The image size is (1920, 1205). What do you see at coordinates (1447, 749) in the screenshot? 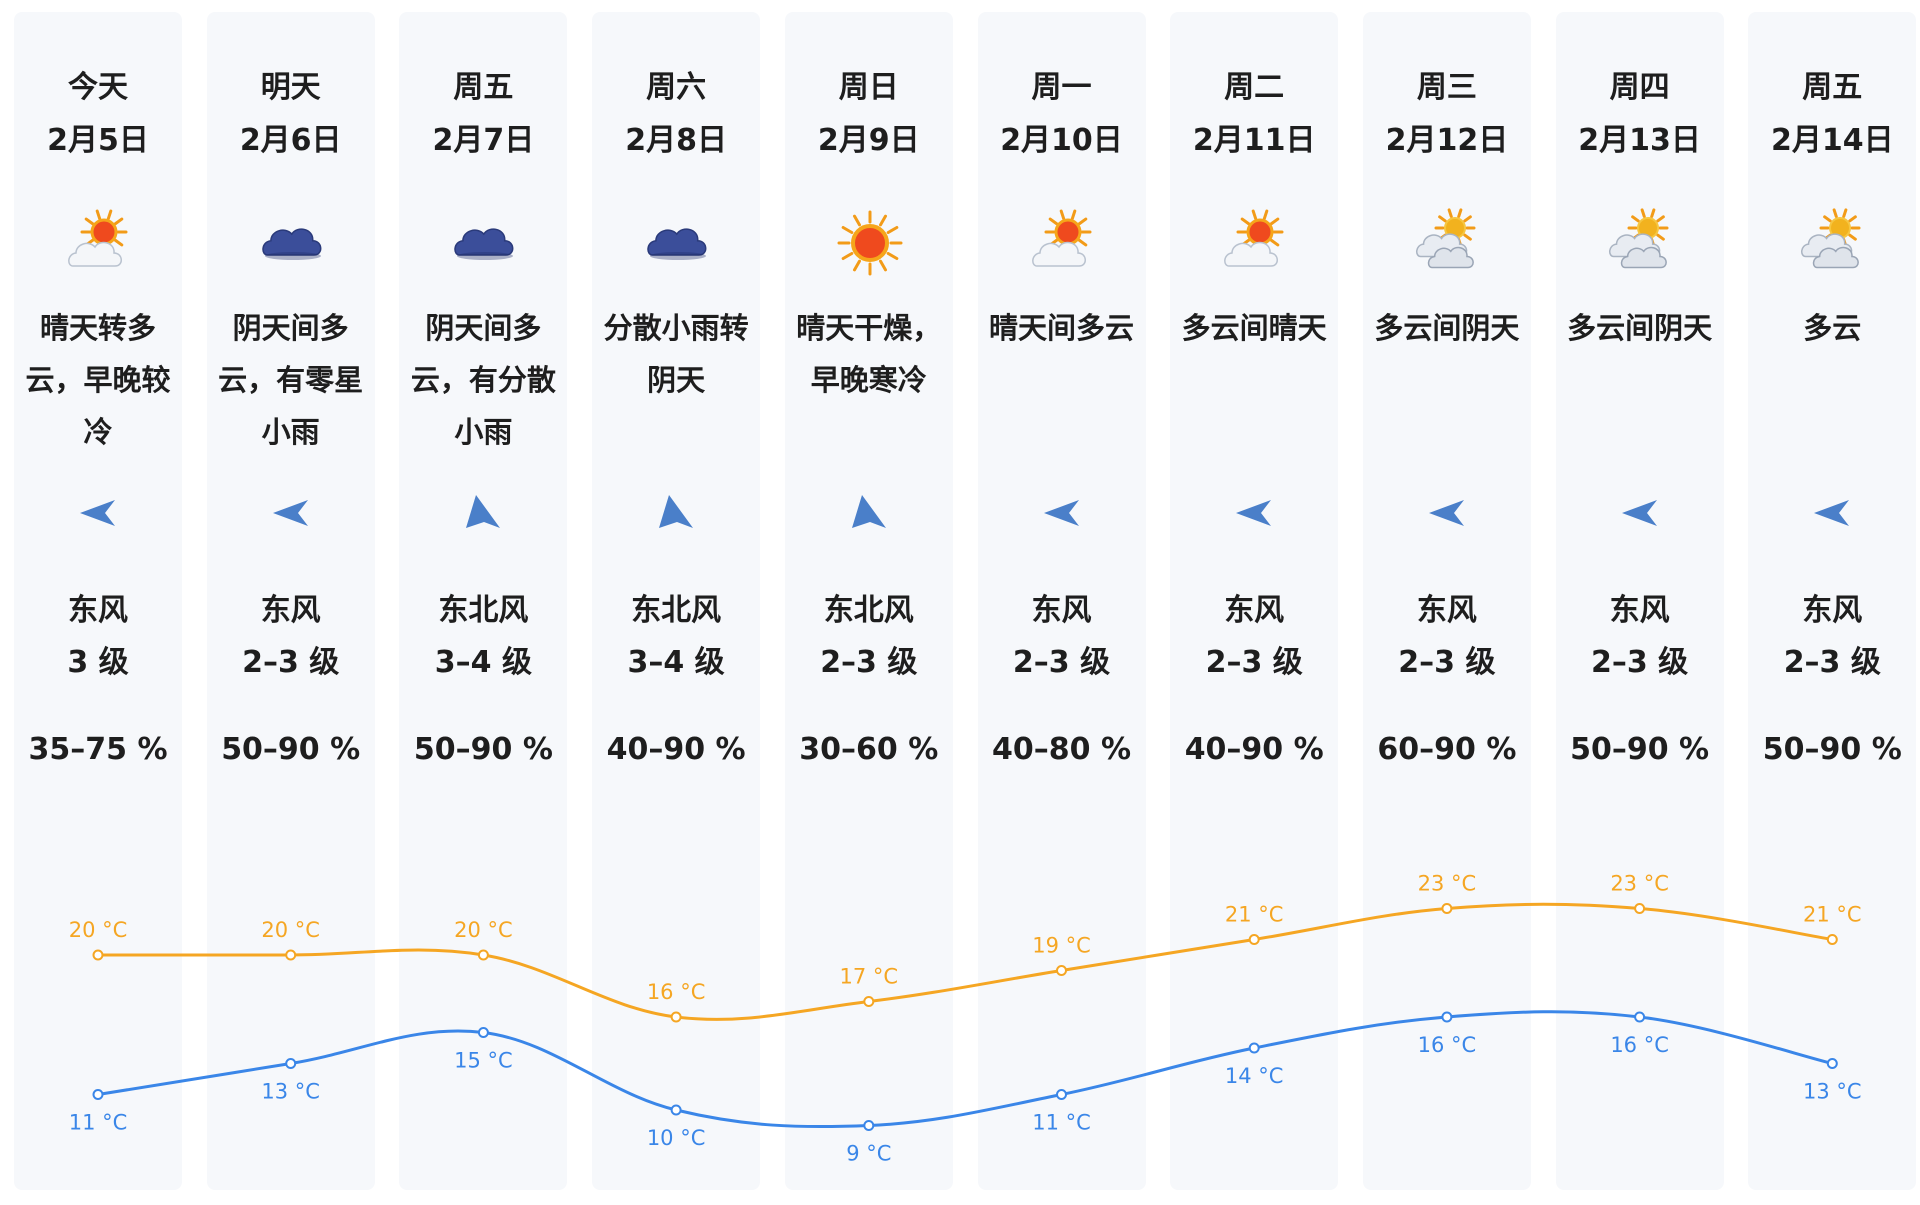
I see `humidity-range: 60–90 %` at bounding box center [1447, 749].